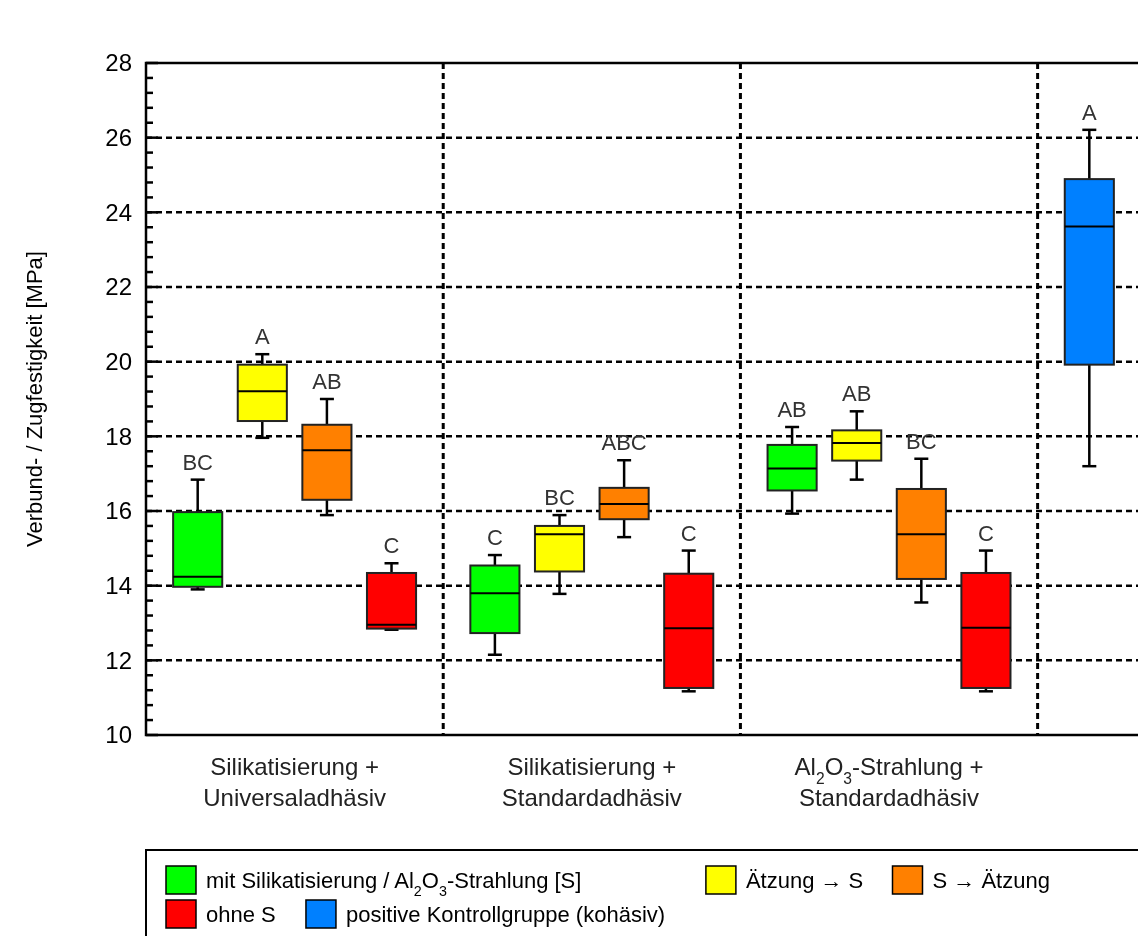 The height and width of the screenshot is (936, 1138). What do you see at coordinates (804, 880) in the screenshot?
I see `legend-label: Ätzung → S` at bounding box center [804, 880].